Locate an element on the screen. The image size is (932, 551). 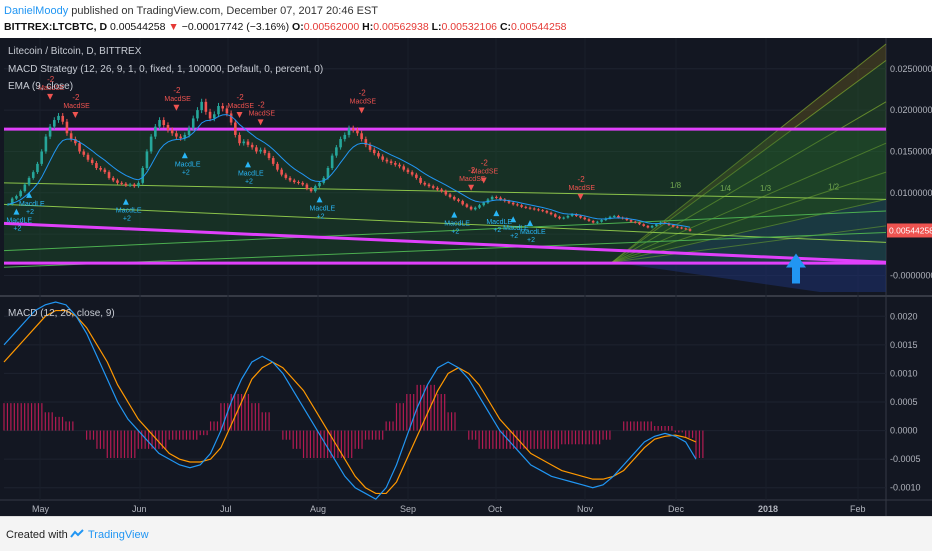
time-tick-label: May is located at coordinates (41, 509).